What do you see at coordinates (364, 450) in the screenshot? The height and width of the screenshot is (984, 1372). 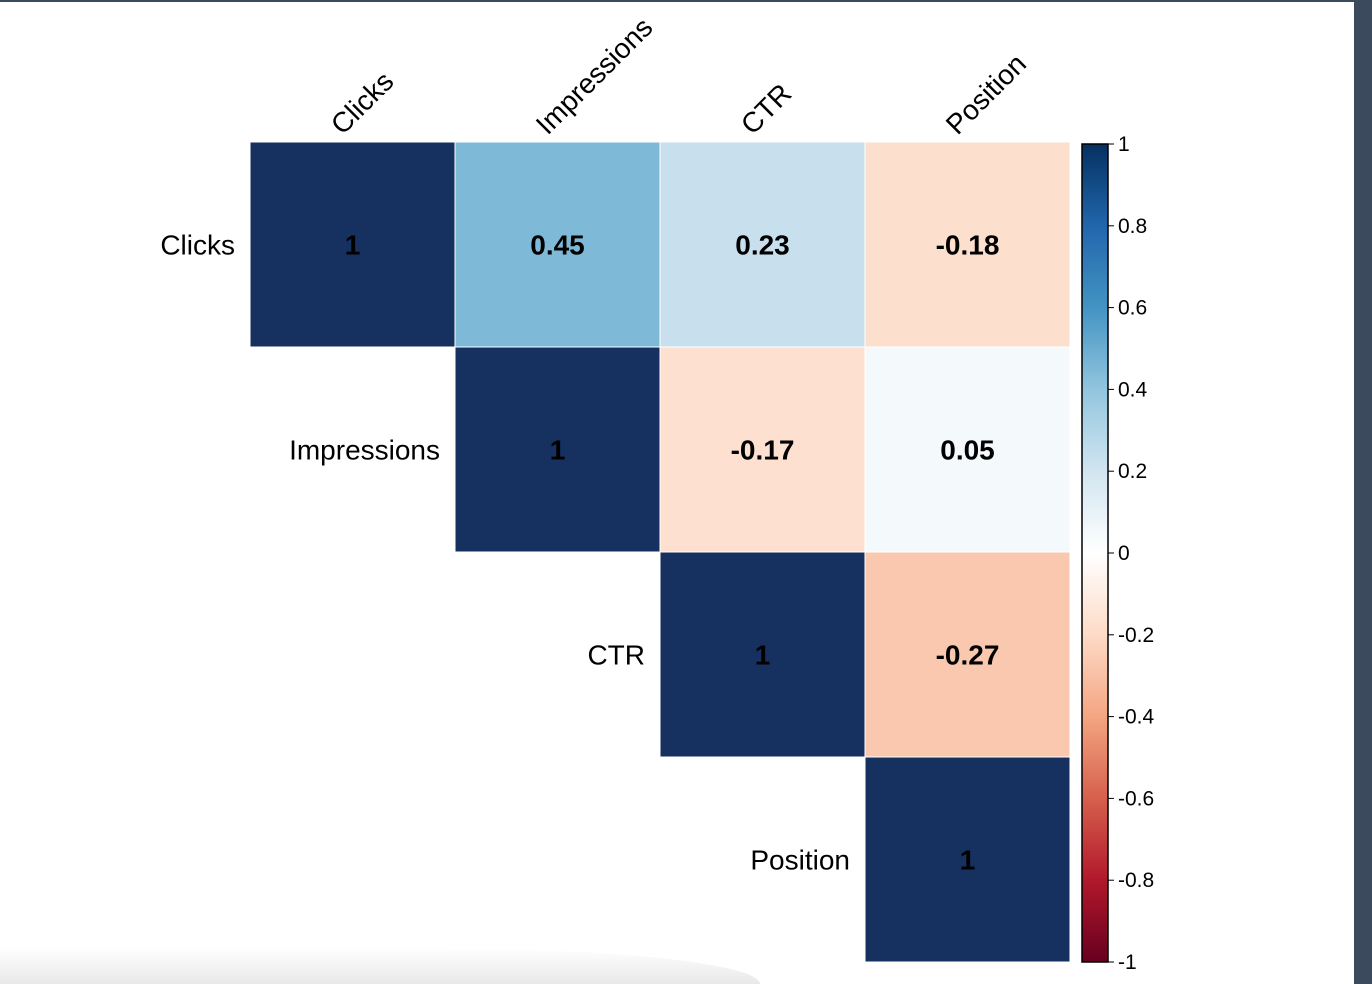 I see `row-label: Impressions` at bounding box center [364, 450].